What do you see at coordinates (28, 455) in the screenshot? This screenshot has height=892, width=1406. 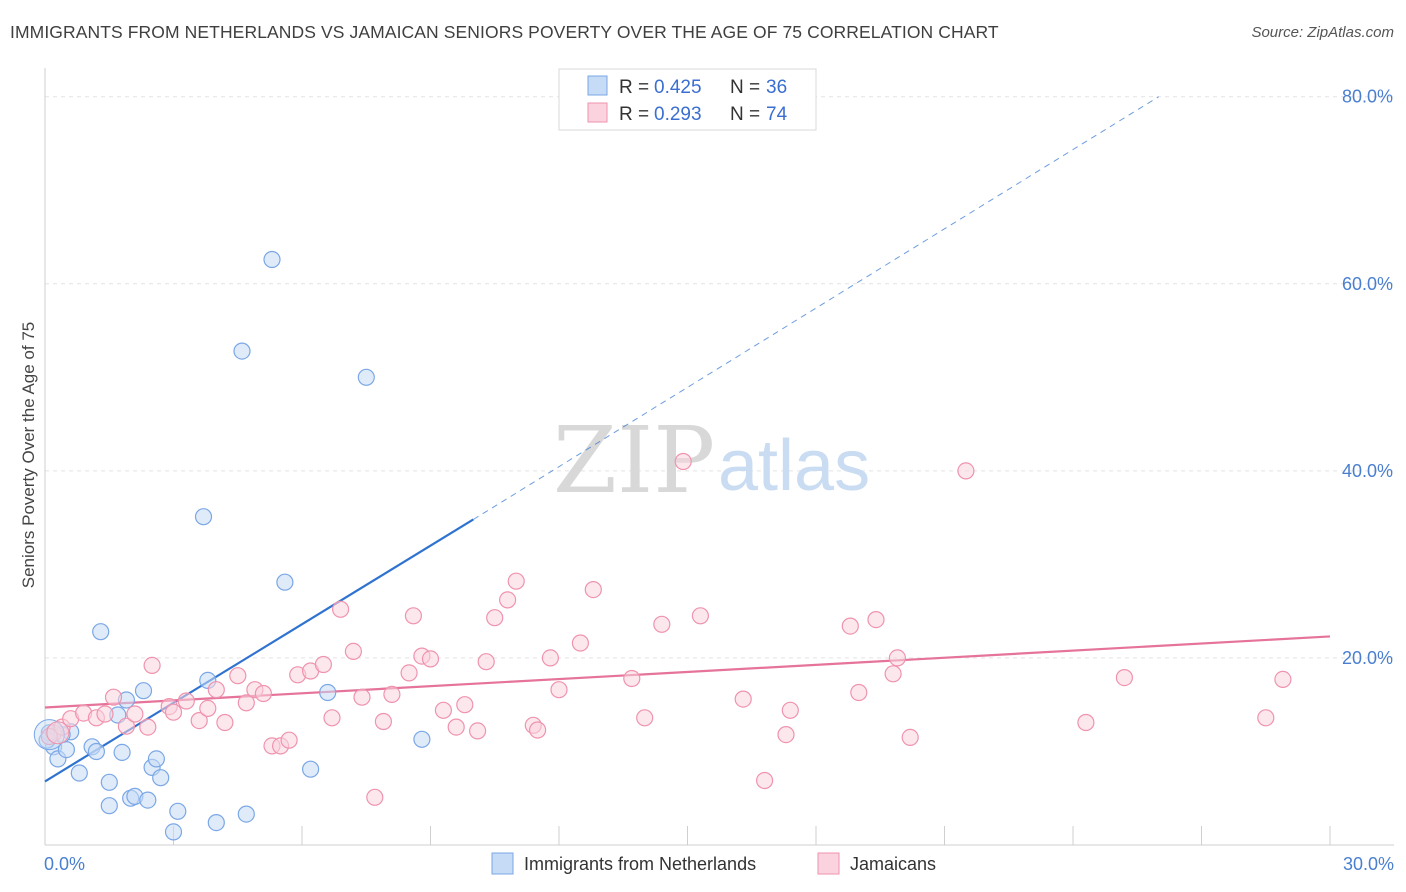 I see `y-axis-label: Seniors Poverty Over the Age of 75` at bounding box center [28, 455].